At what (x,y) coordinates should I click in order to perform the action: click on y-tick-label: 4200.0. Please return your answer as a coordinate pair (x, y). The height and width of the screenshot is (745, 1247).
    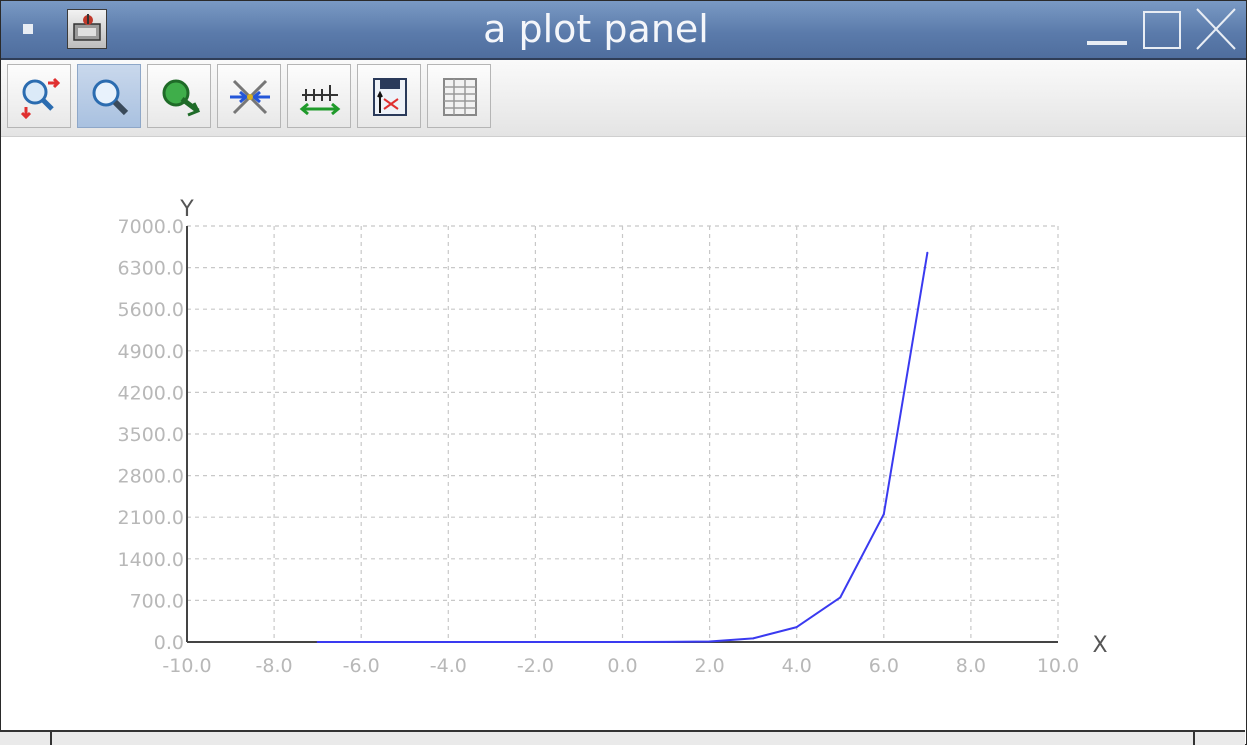
    Looking at the image, I should click on (151, 393).